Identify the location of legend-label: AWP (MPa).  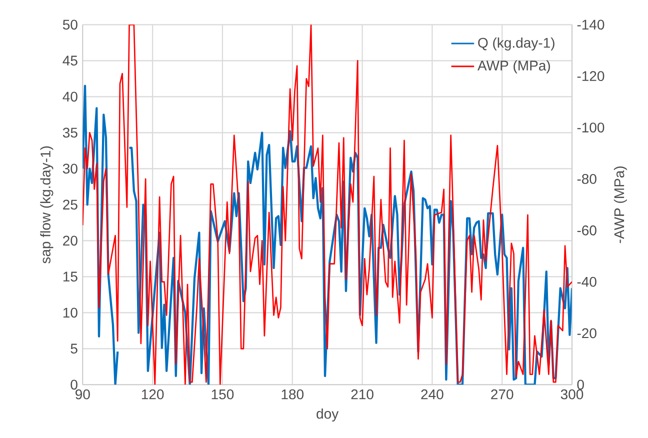
(514, 67).